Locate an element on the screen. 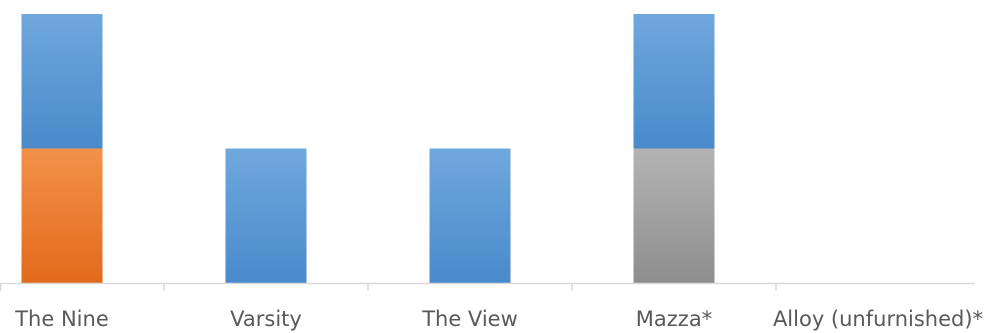  x-tick-label: Mazza* is located at coordinates (674, 319).